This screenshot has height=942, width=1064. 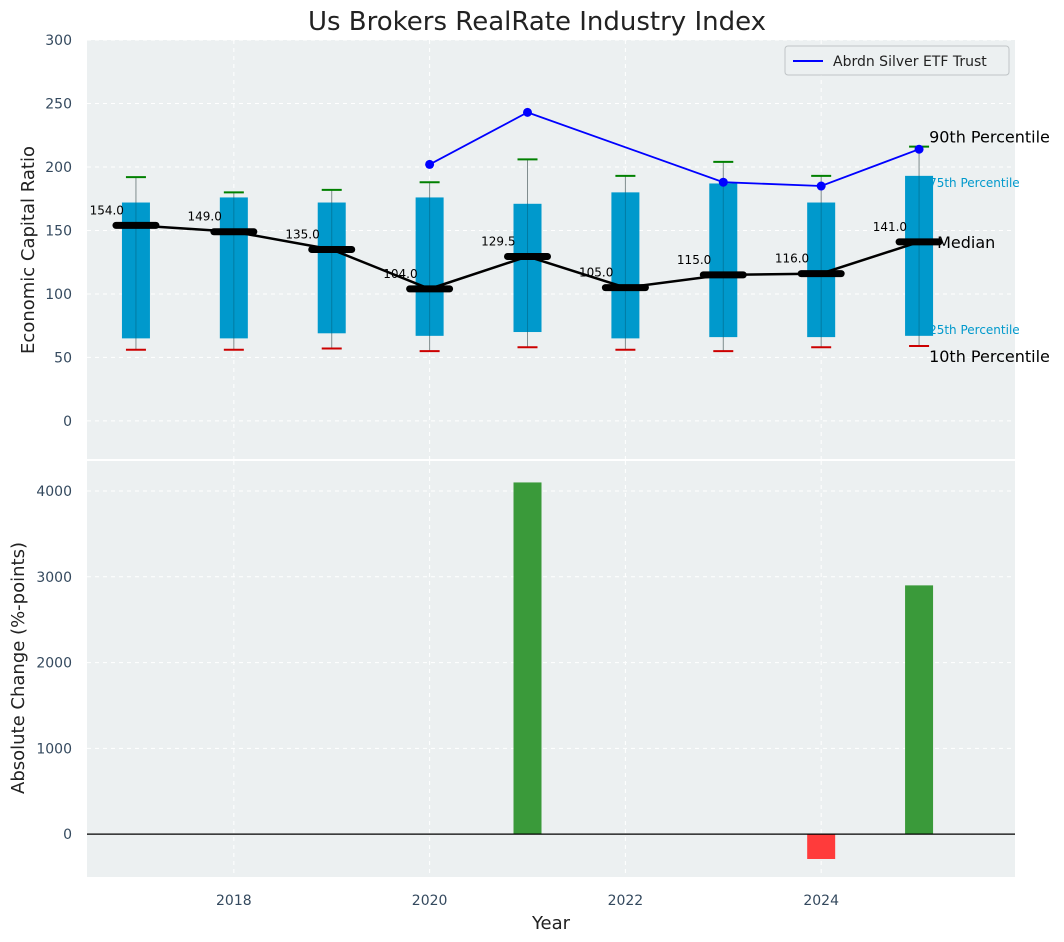 I want to click on annotation-p75: 75th Percentile, so click(x=974, y=183).